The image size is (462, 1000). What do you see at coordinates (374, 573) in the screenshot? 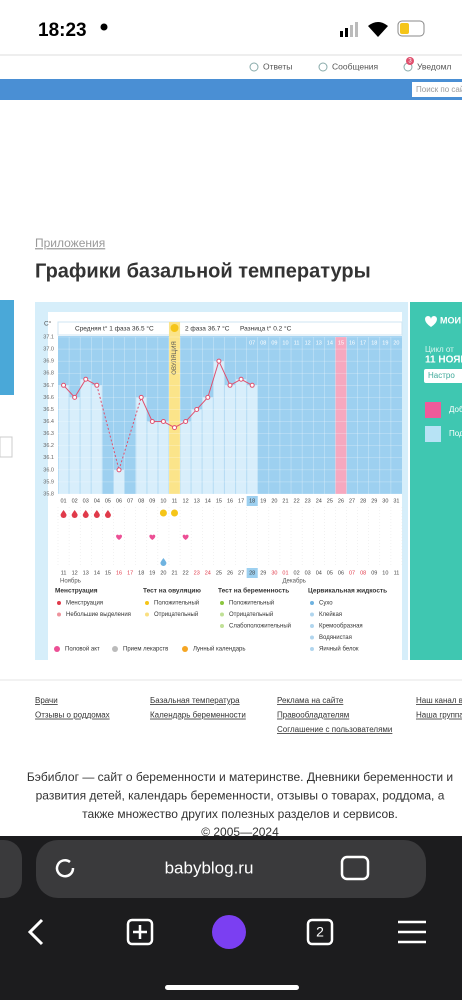
I see `date-label: 09` at bounding box center [374, 573].